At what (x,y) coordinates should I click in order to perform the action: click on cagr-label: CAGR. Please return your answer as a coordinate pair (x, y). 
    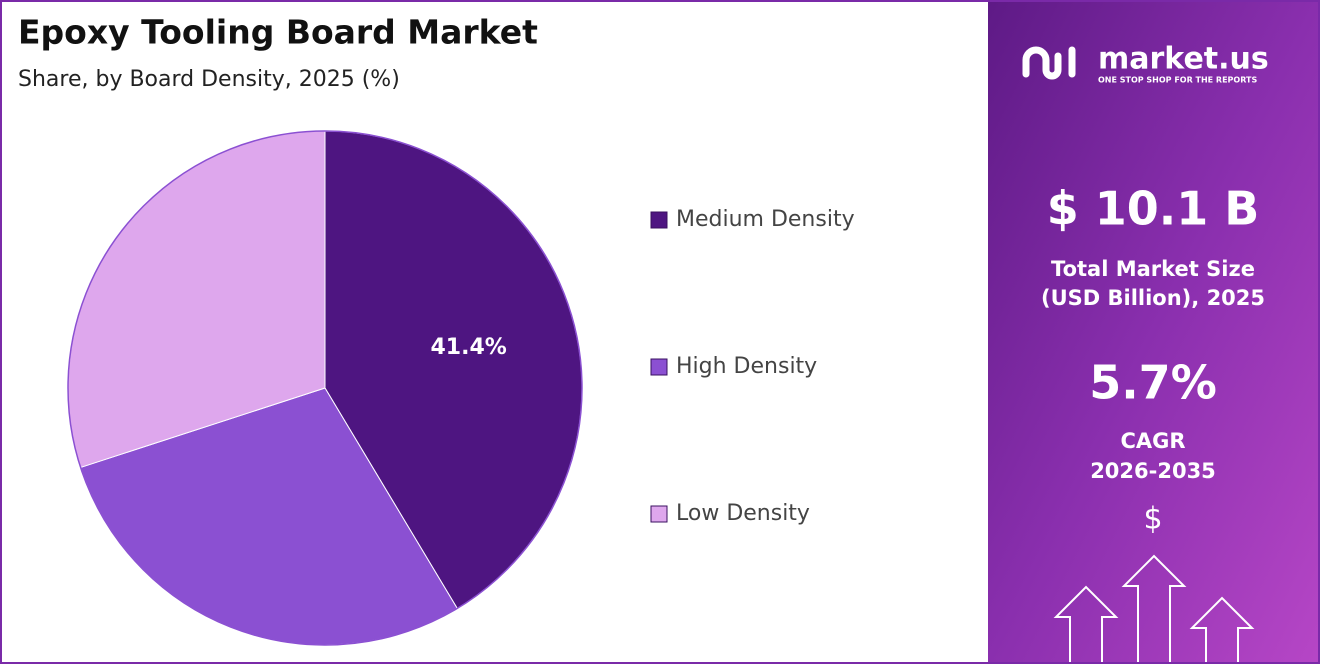
    Looking at the image, I should click on (1152, 441).